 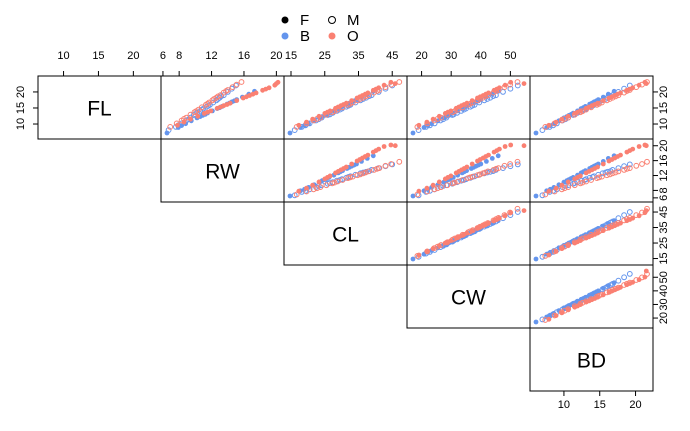 I want to click on variable-label-RW: RW, so click(x=222, y=172).